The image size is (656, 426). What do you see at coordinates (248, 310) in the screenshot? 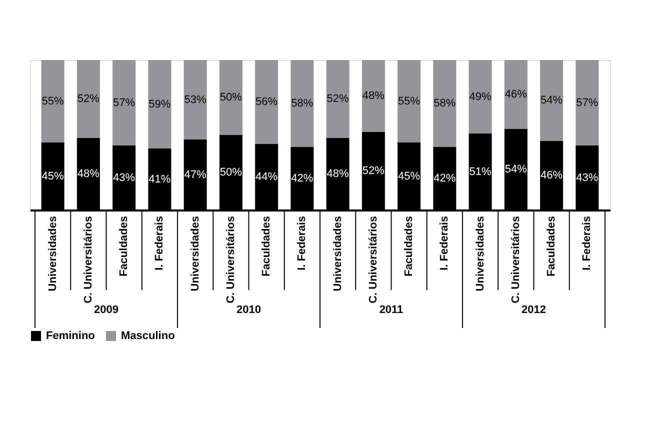
I see `text: 2010` at bounding box center [248, 310].